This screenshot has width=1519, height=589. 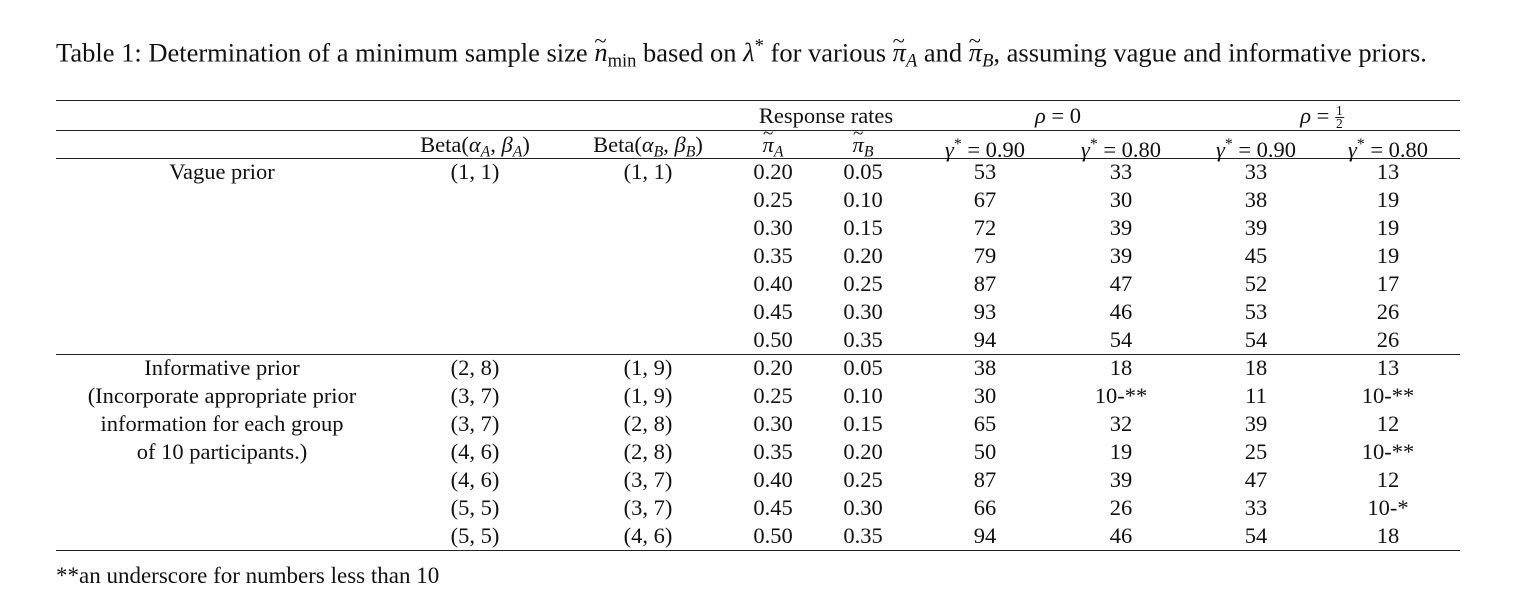 I want to click on table-cell-r0-90: 79, so click(x=985, y=255).